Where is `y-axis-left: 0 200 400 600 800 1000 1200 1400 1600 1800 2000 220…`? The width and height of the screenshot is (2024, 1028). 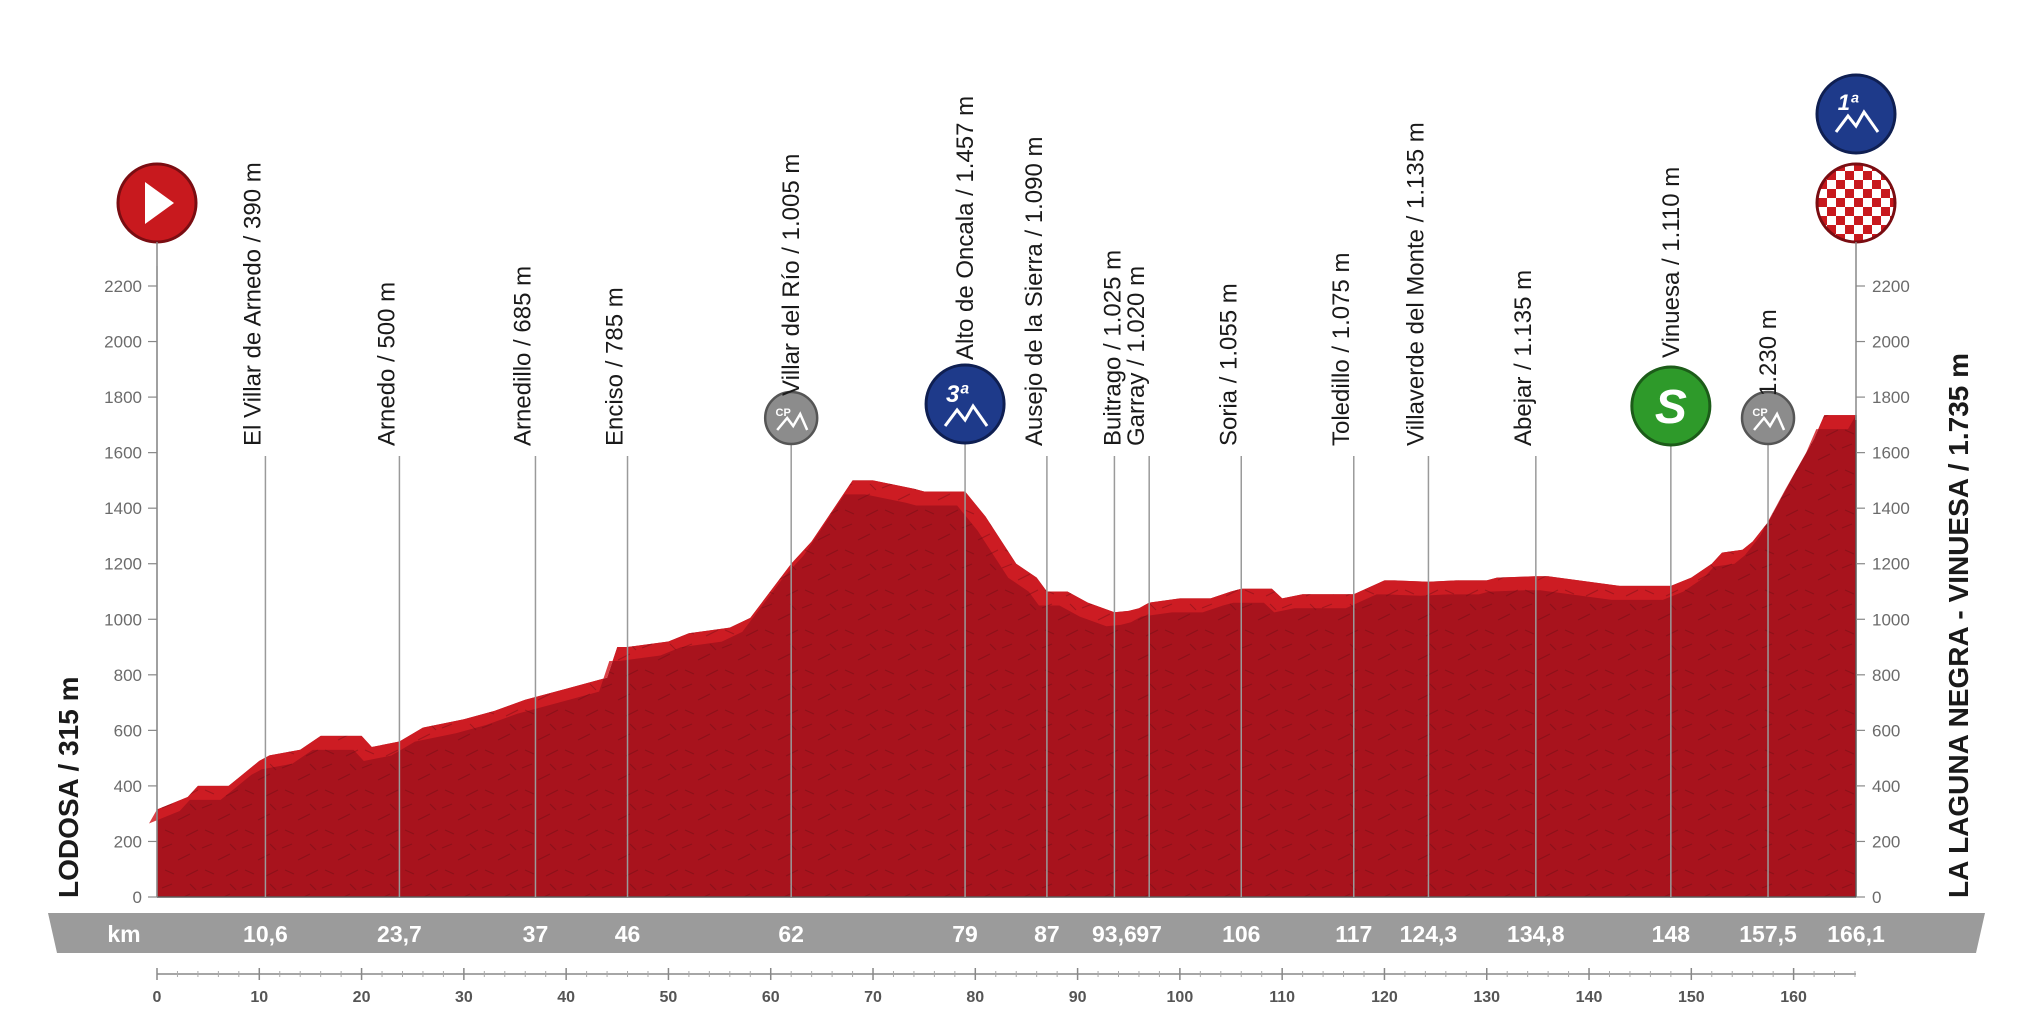
y-axis-left: 0 200 400 600 800 1000 1200 1400 1600 1800 2000 220… is located at coordinates (131, 586).